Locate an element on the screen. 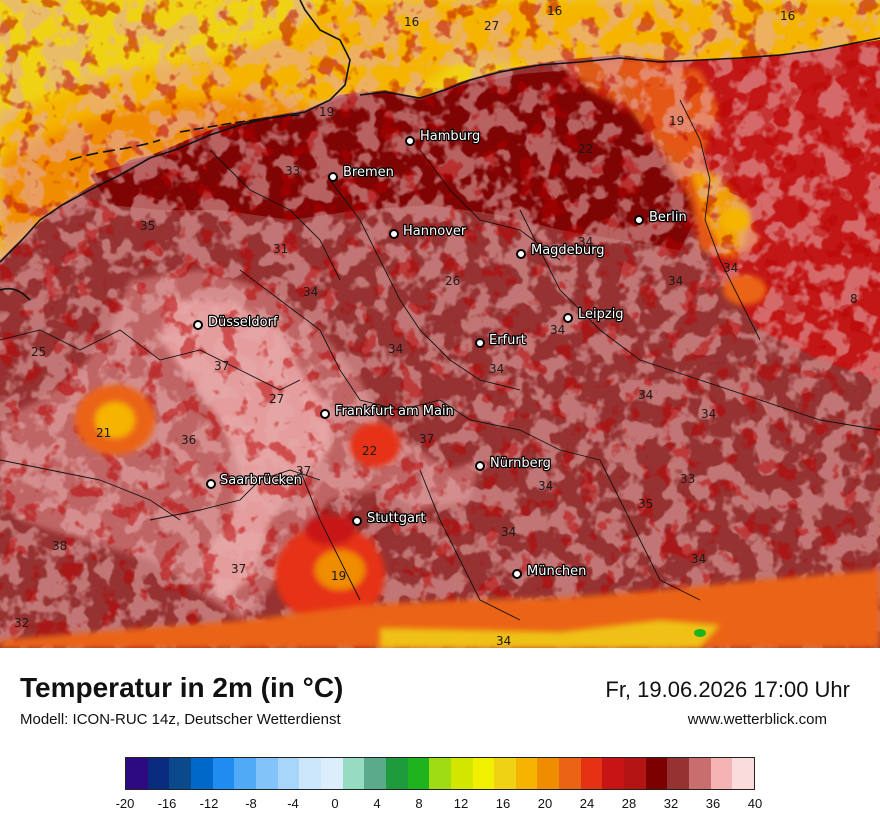 This screenshot has width=880, height=830. city-marker-magdeburg: Magdeburg is located at coordinates (561, 250).